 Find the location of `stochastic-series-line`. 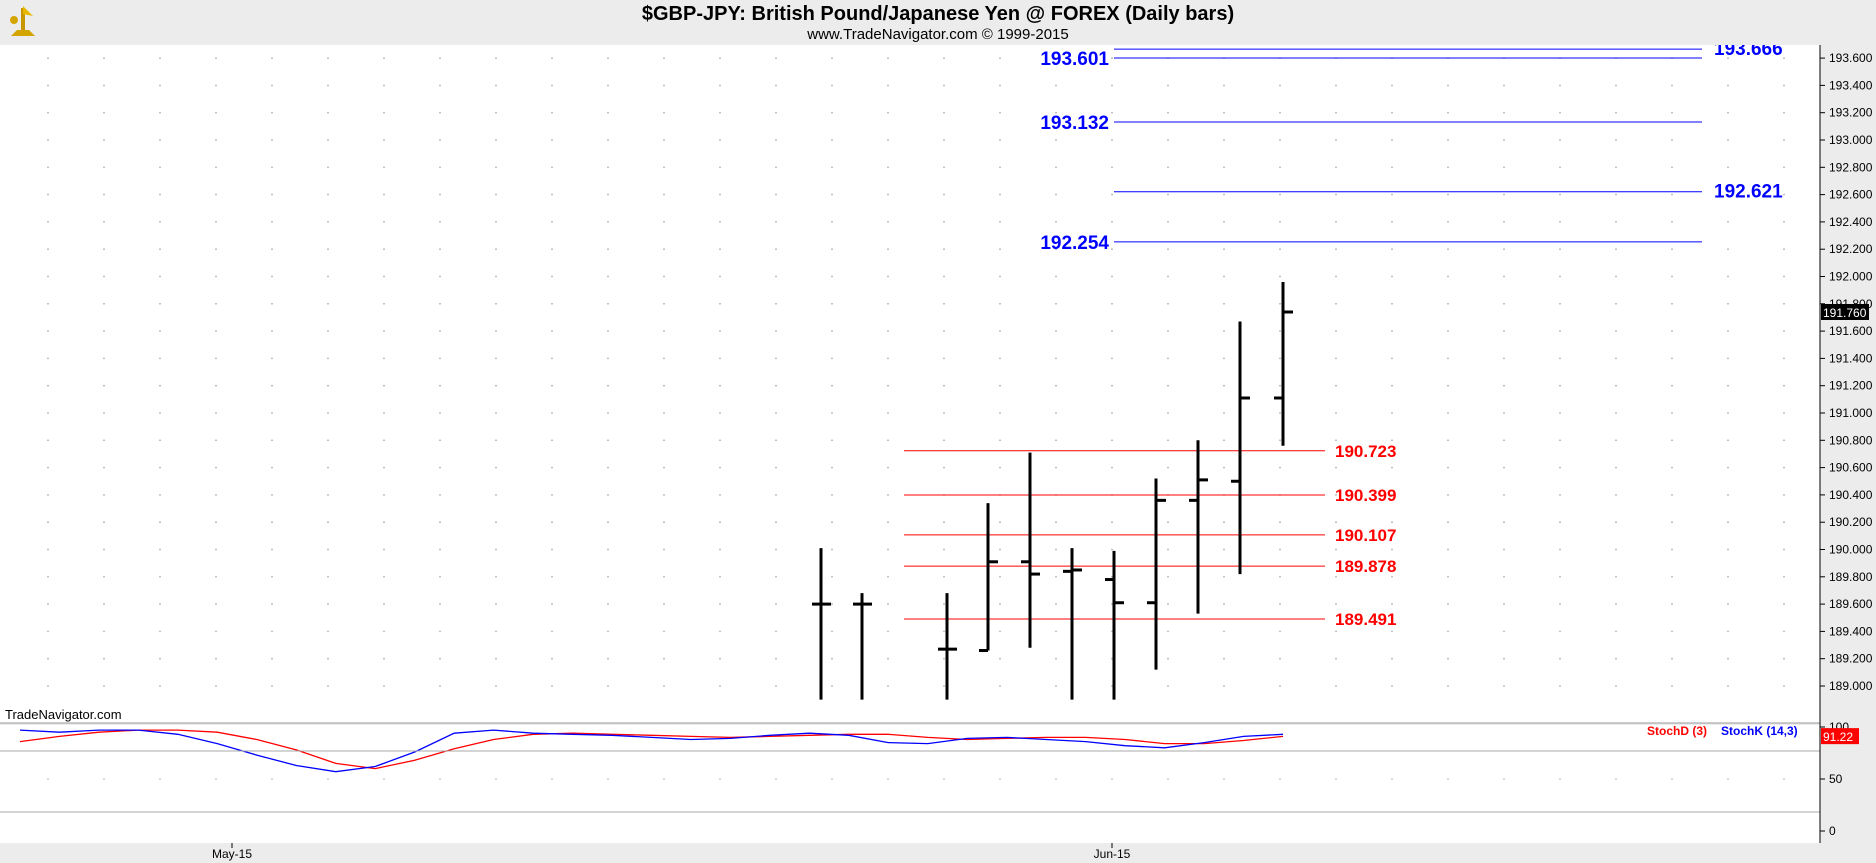

stochastic-series-line is located at coordinates (651, 751).